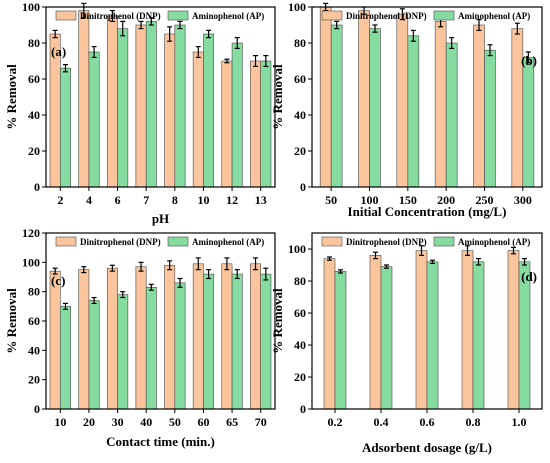 Image resolution: width=550 pixels, height=463 pixels. What do you see at coordinates (375, 332) in the screenshot?
I see `bar-dnp-0.4` at bounding box center [375, 332].